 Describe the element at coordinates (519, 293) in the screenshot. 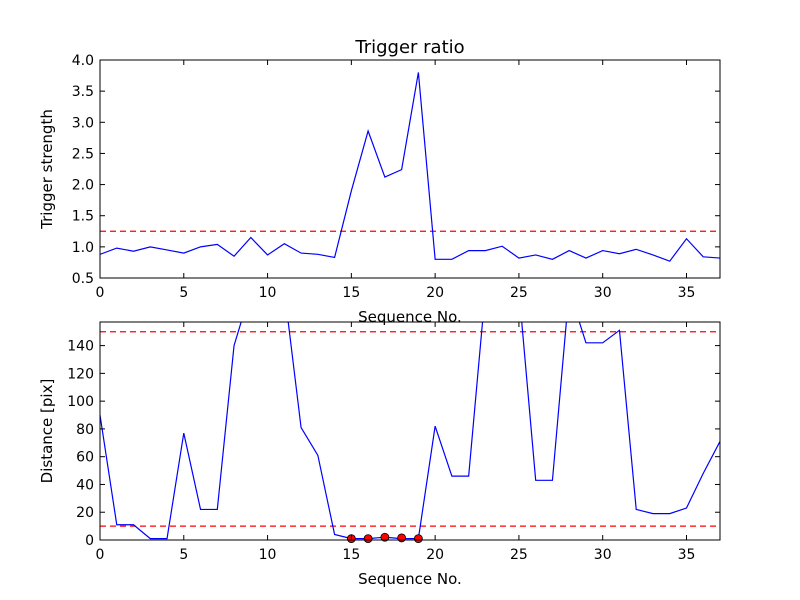

I see `trigger-x-tick-label: 25` at that location.